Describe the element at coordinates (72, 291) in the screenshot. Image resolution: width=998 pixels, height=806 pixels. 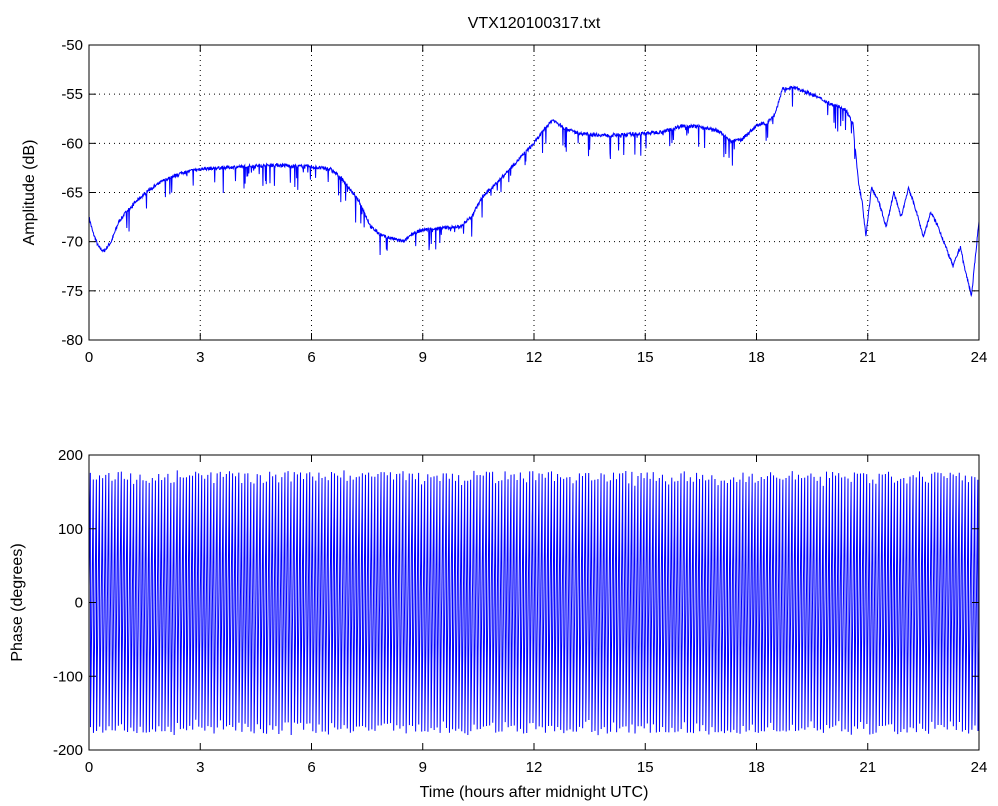
I see `y-tick-label: -75` at that location.